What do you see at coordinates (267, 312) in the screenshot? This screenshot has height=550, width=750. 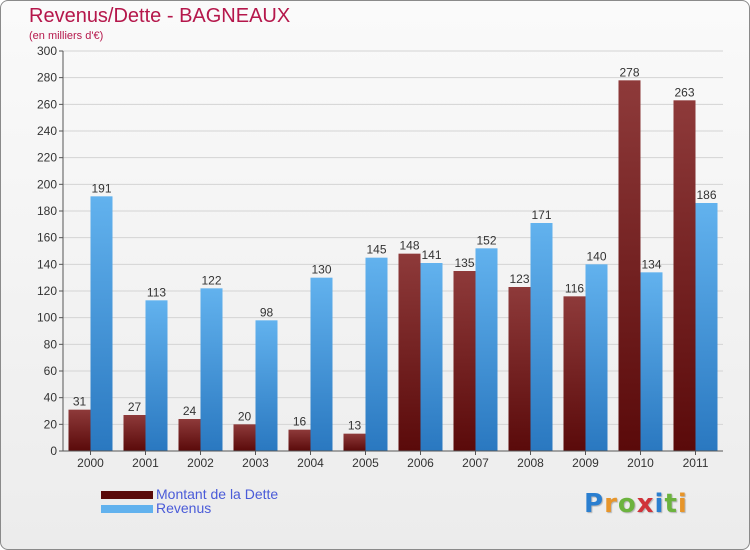 I see `data-label-revenus: 98` at bounding box center [267, 312].